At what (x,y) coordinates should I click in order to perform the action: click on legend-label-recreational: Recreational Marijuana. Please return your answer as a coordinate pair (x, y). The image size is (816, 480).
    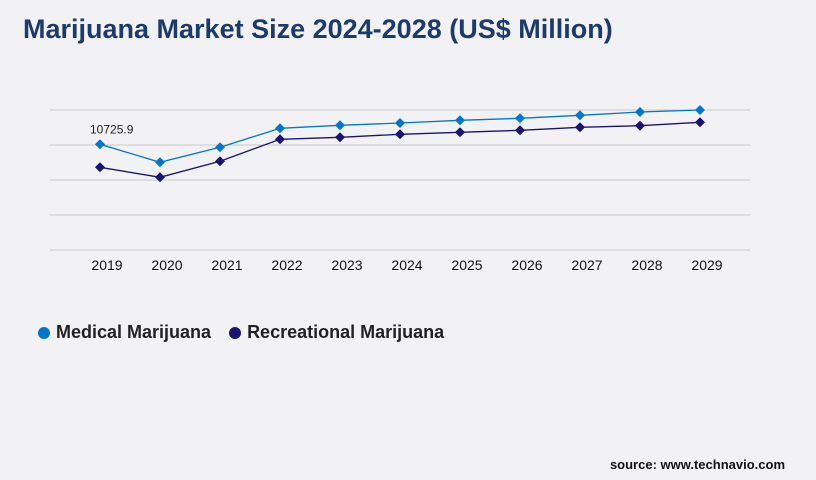
    Looking at the image, I should click on (346, 332).